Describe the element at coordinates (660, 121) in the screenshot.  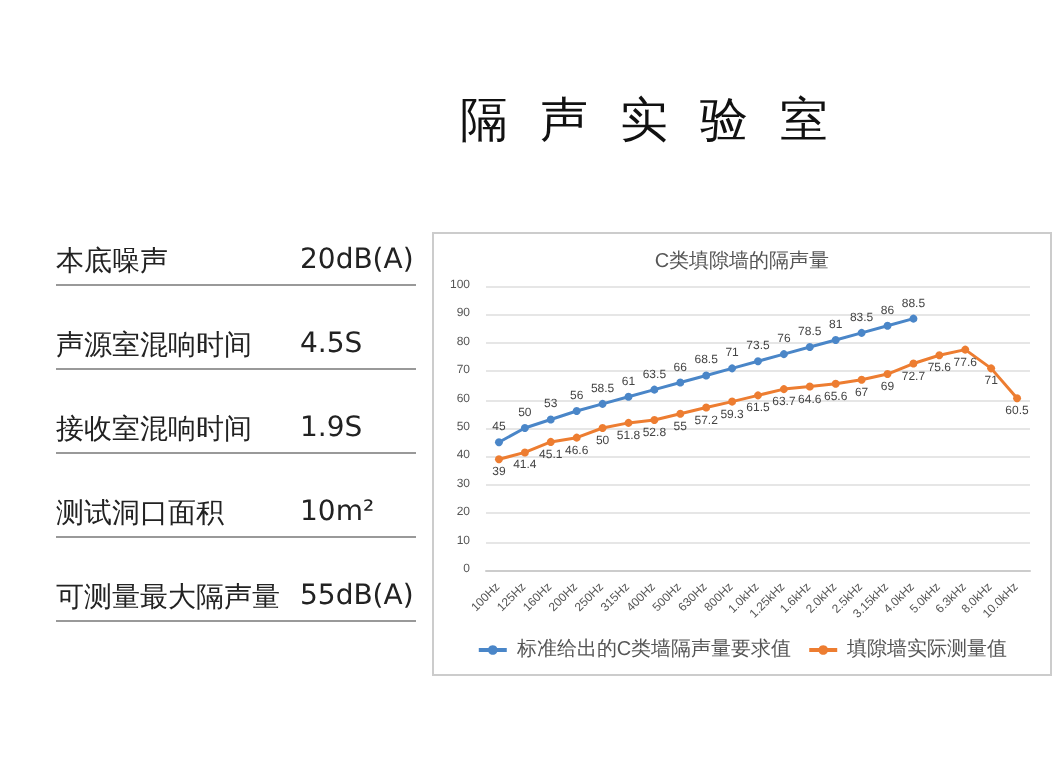
I see `text: 隔声实验室` at that location.